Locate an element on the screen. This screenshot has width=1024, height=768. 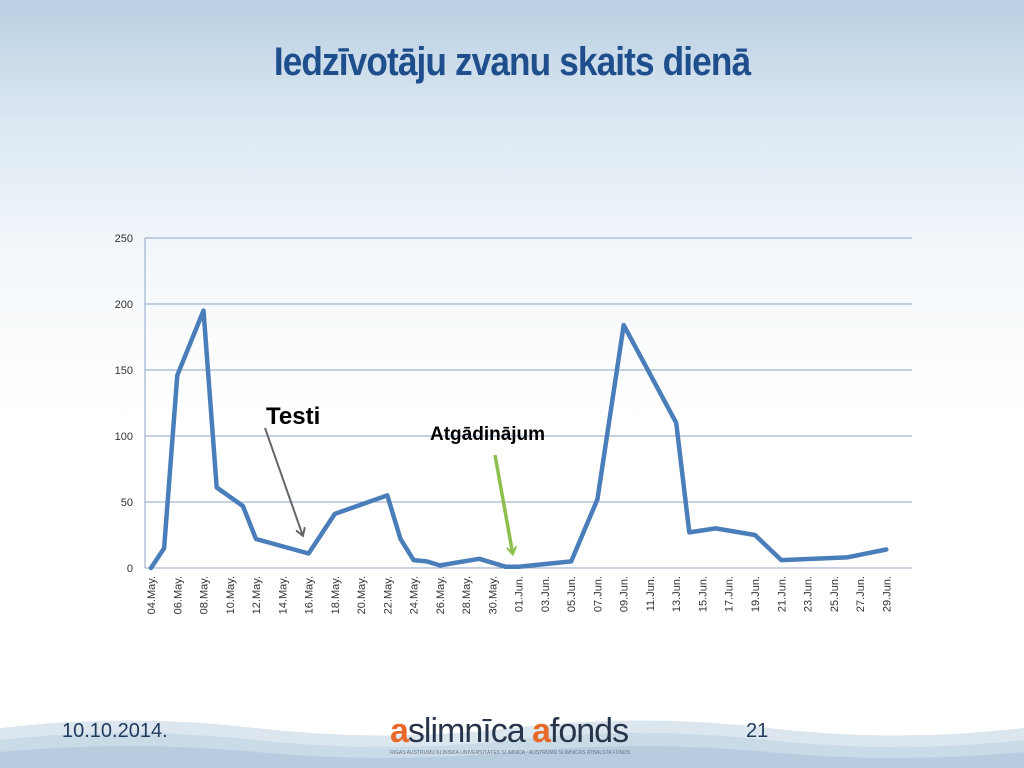
y-tick-label: 0 is located at coordinates (130, 569).